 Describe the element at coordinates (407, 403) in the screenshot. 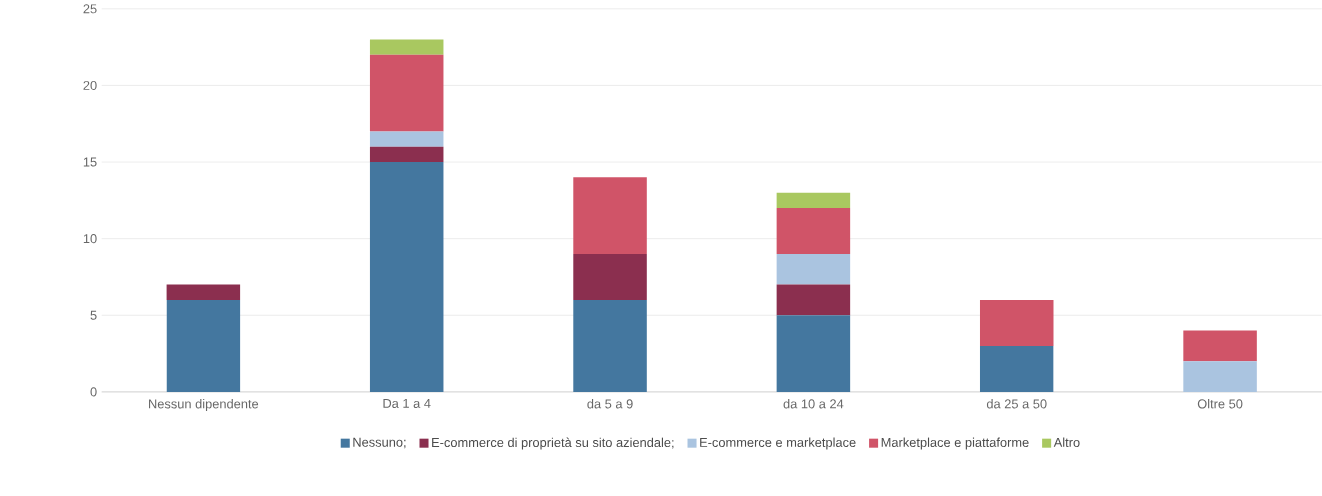

I see `x-tick-label: Da 1 a 4` at that location.